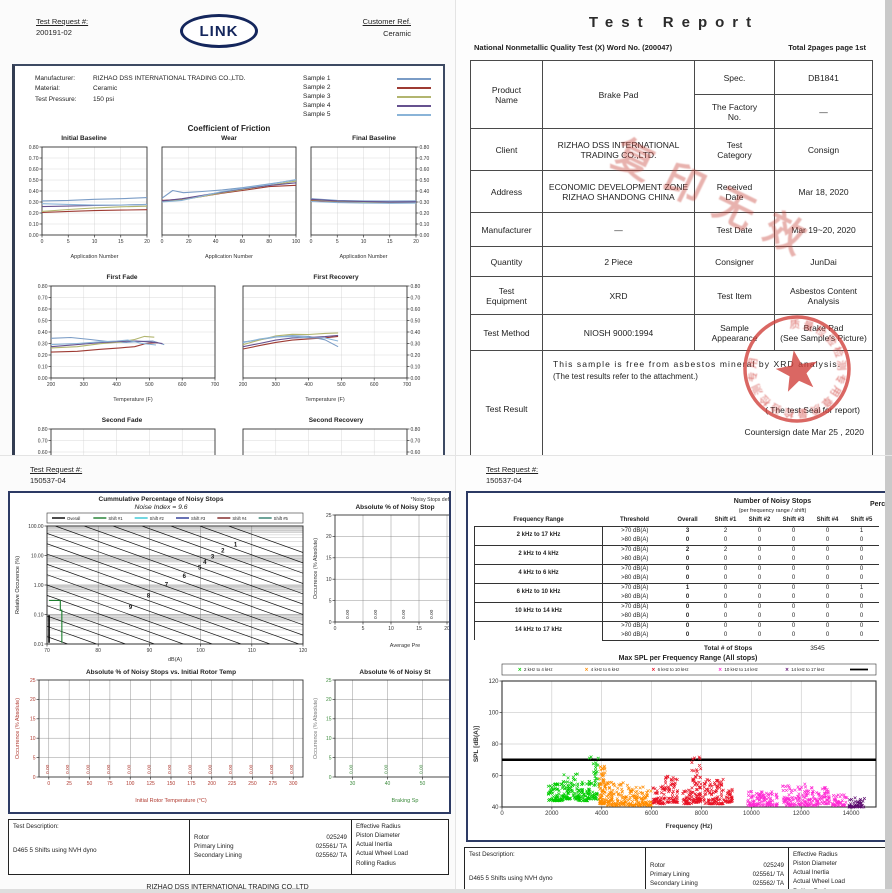  What do you see at coordinates (157, 517) in the screenshot?
I see `svg-text: Shift #2` at bounding box center [157, 517].